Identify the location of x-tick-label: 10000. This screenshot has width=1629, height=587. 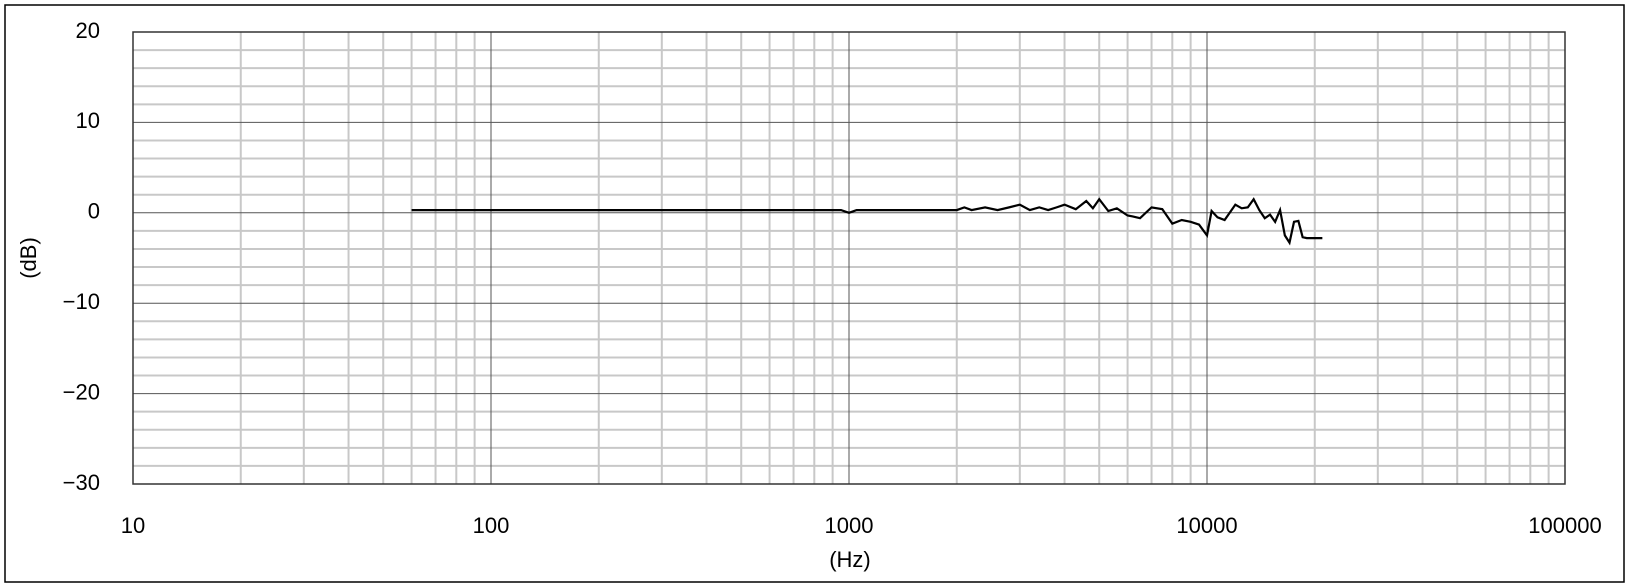
(1206, 525).